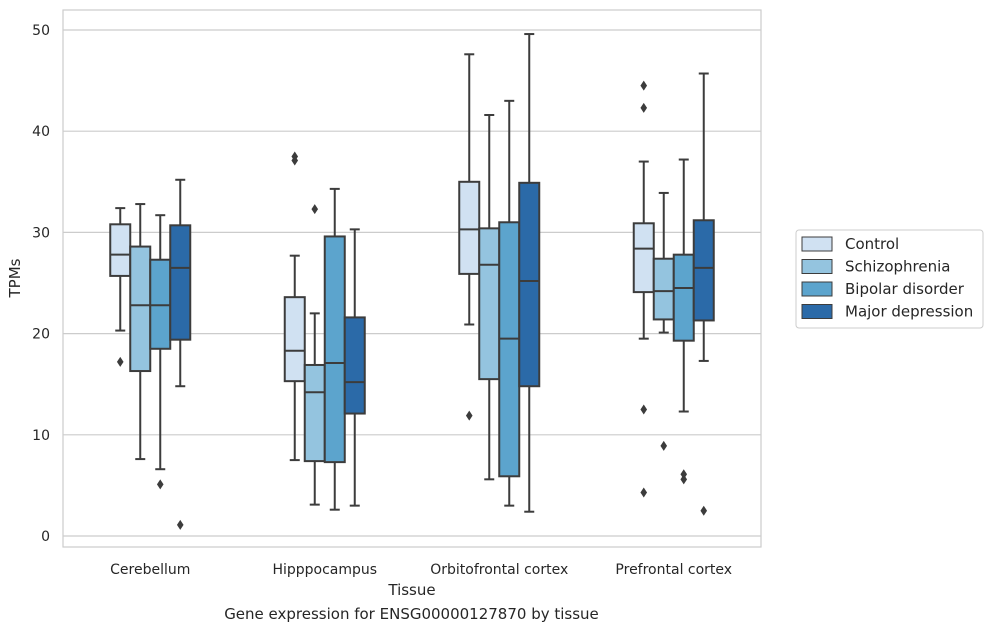 This screenshot has height=634, width=993. Describe the element at coordinates (45, 537) in the screenshot. I see `y-tick-label: 0` at that location.